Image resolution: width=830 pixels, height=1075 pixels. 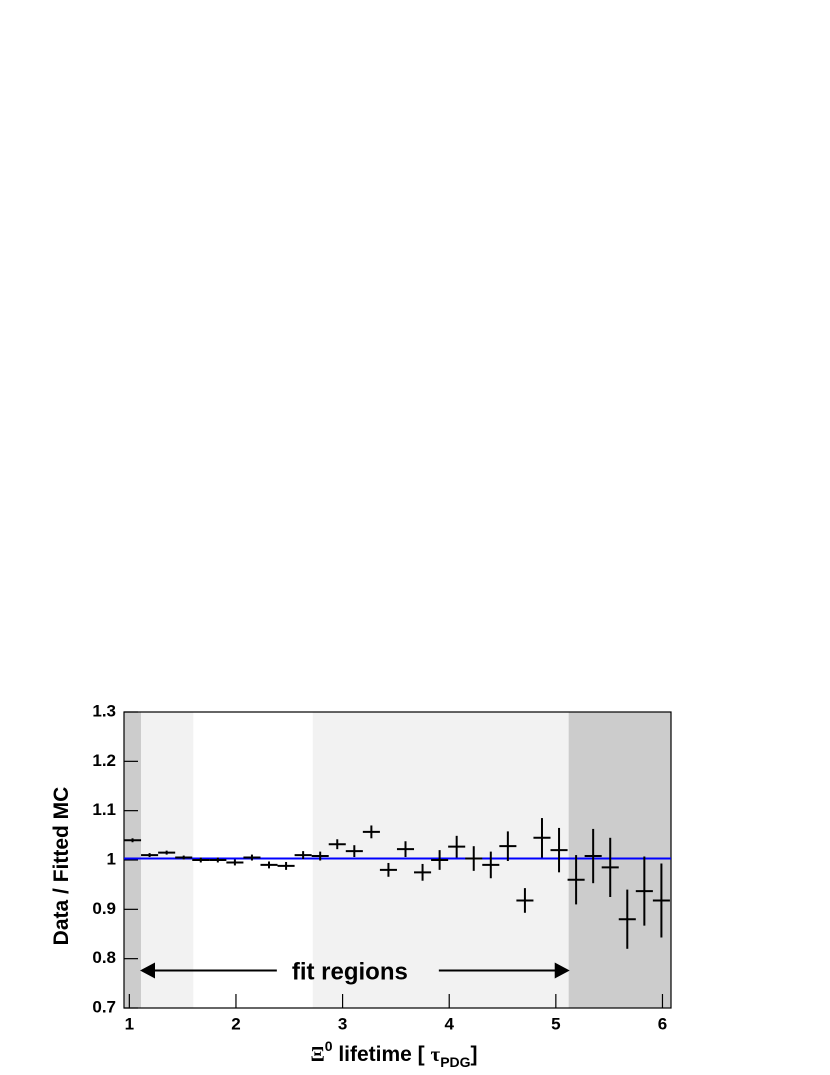 I want to click on y-tick-label: 1, so click(x=111, y=858).